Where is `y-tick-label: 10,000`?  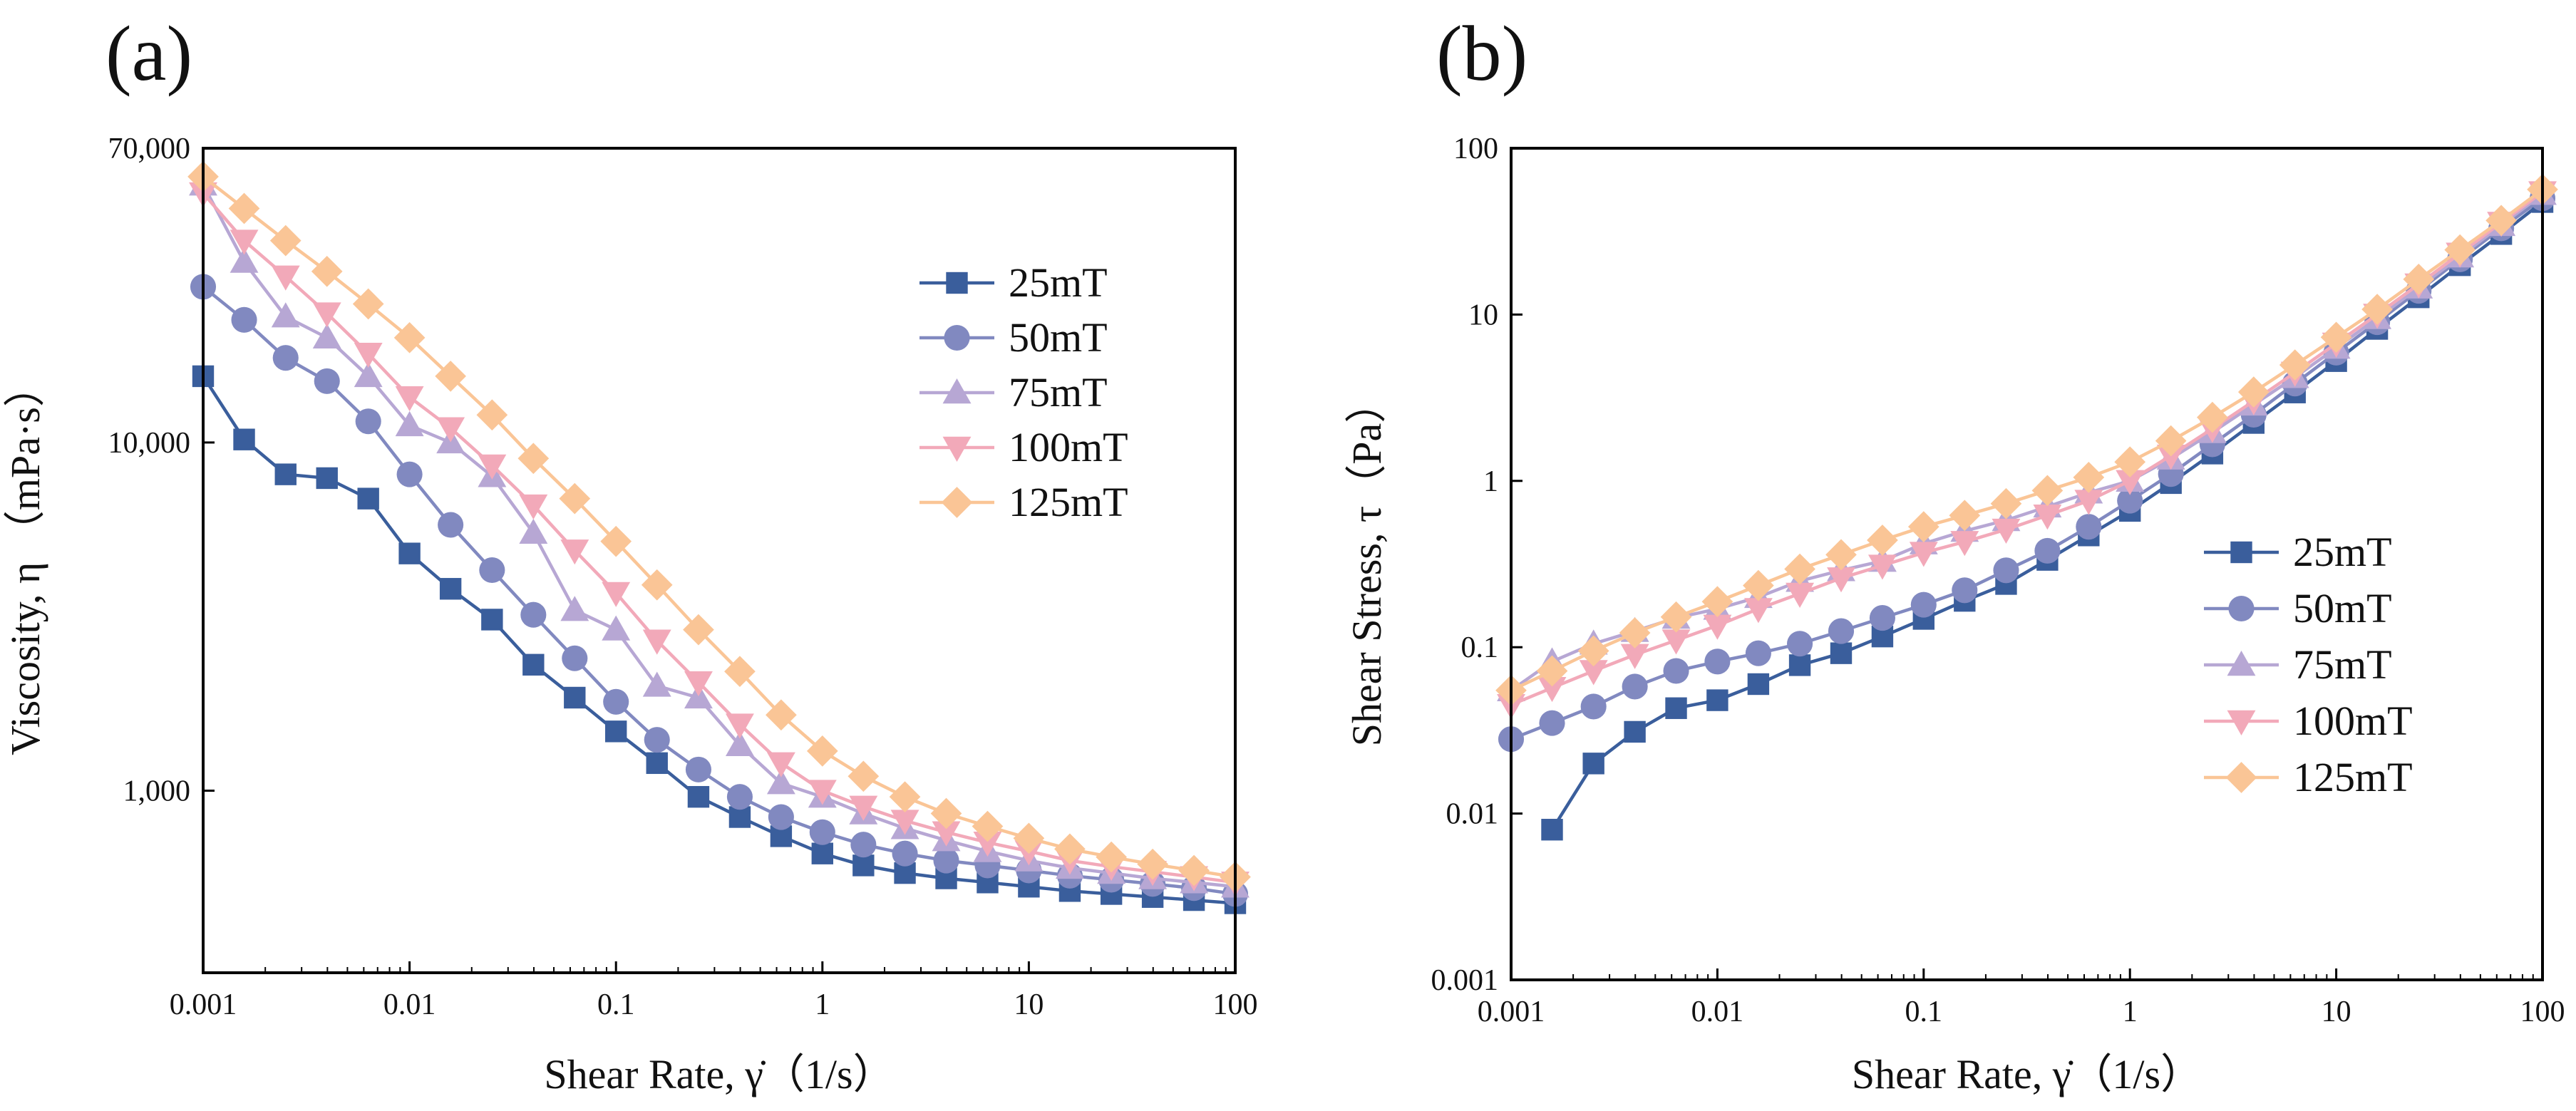 y-tick-label: 10,000 is located at coordinates (149, 443).